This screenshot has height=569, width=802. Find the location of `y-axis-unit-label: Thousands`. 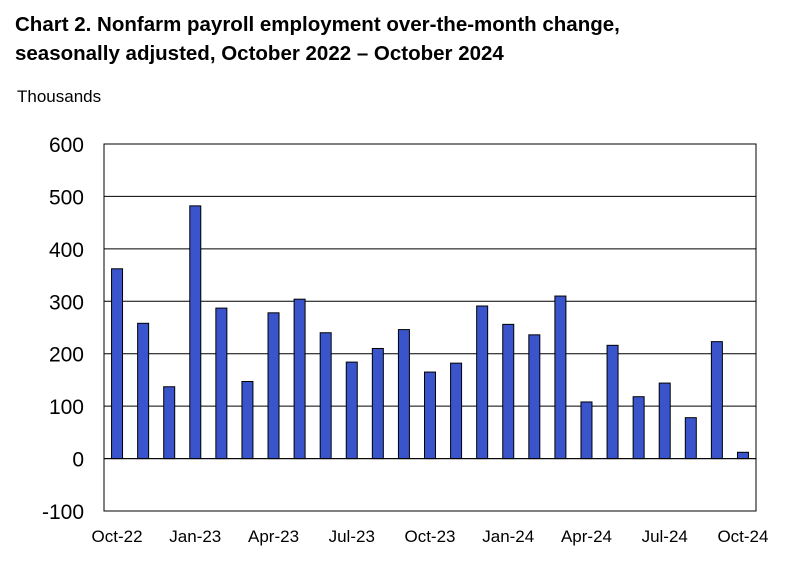

y-axis-unit-label: Thousands is located at coordinates (59, 96).